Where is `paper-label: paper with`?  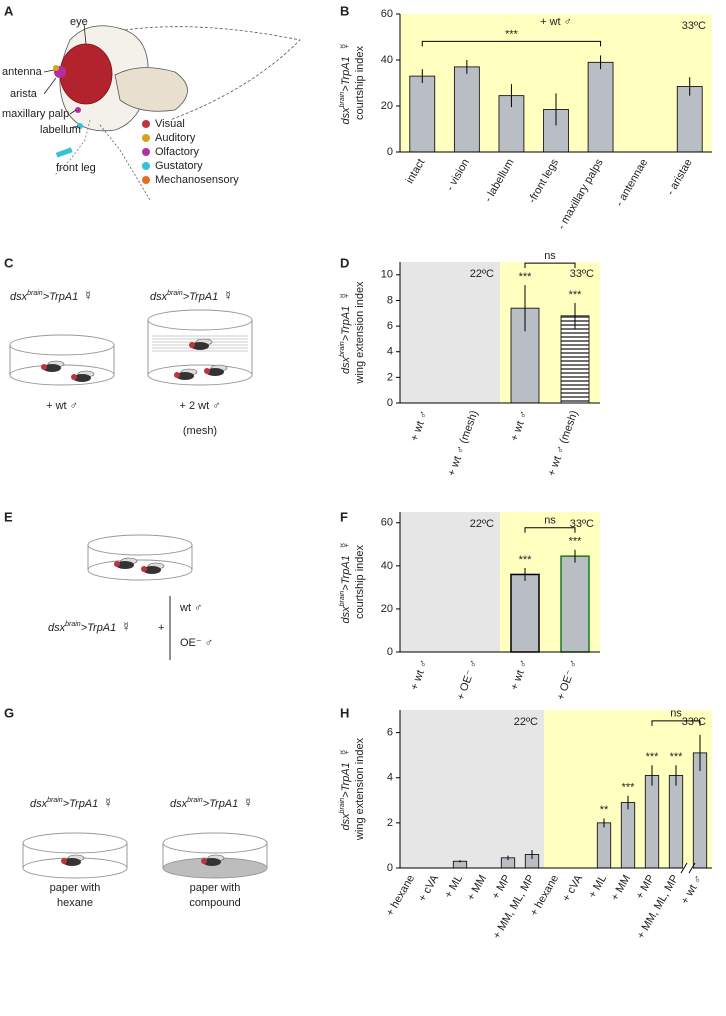 paper-label: paper with is located at coordinates (215, 888).